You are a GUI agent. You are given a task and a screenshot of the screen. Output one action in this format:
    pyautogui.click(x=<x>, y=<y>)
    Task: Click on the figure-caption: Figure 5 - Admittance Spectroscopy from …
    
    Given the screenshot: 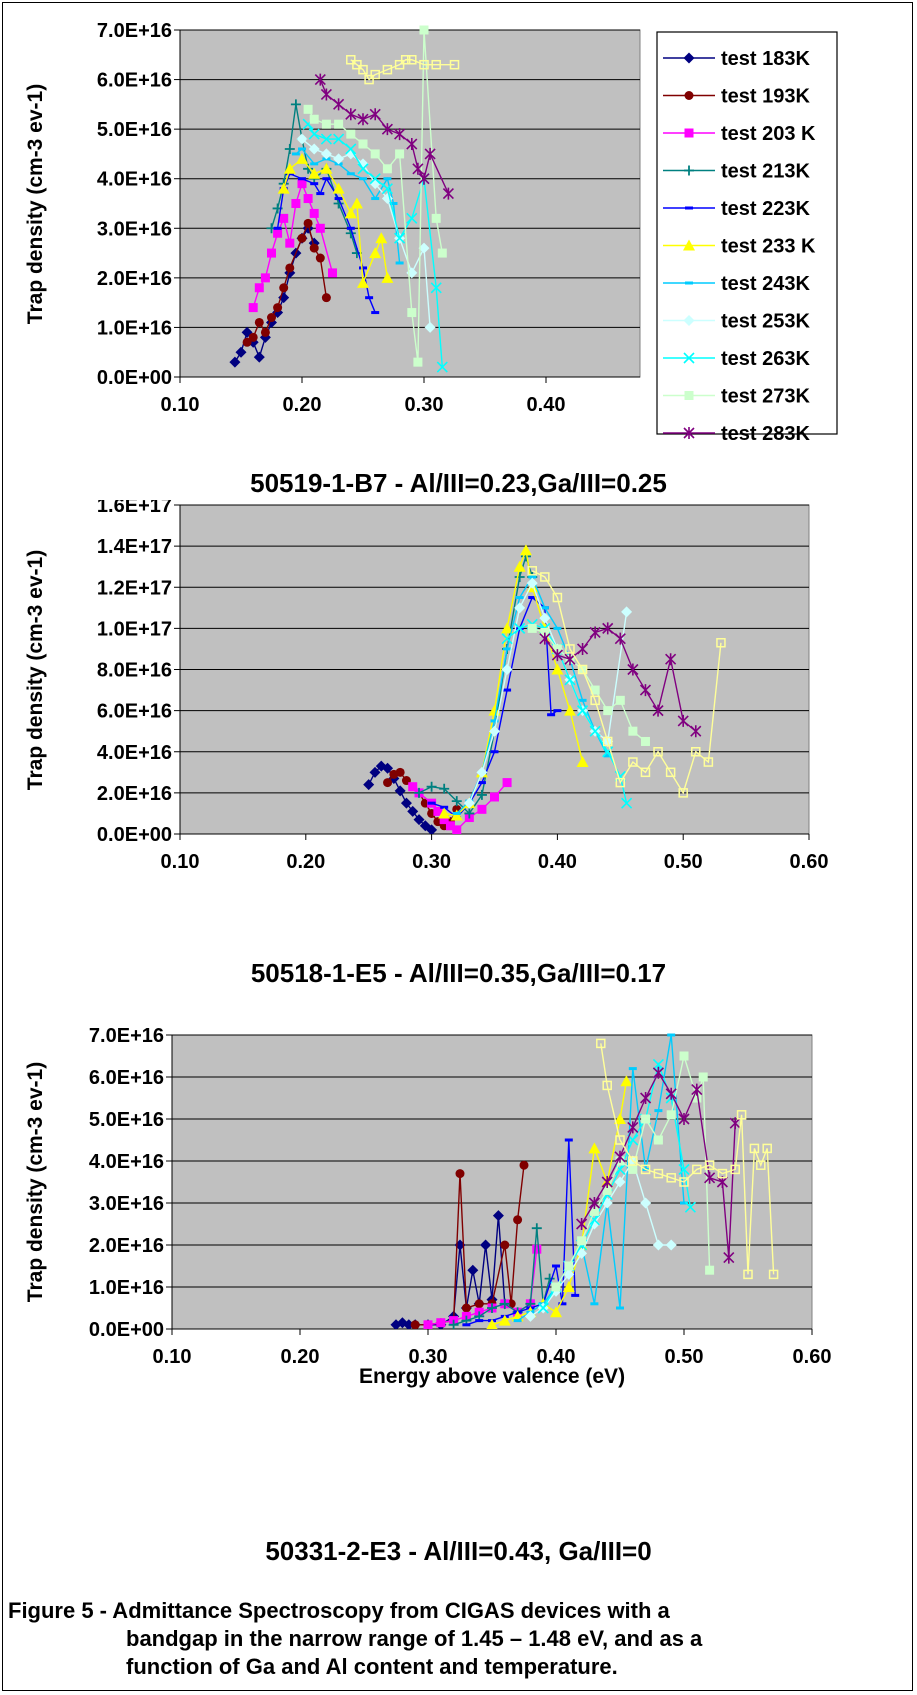 What is the action you would take?
    pyautogui.click(x=448, y=1639)
    